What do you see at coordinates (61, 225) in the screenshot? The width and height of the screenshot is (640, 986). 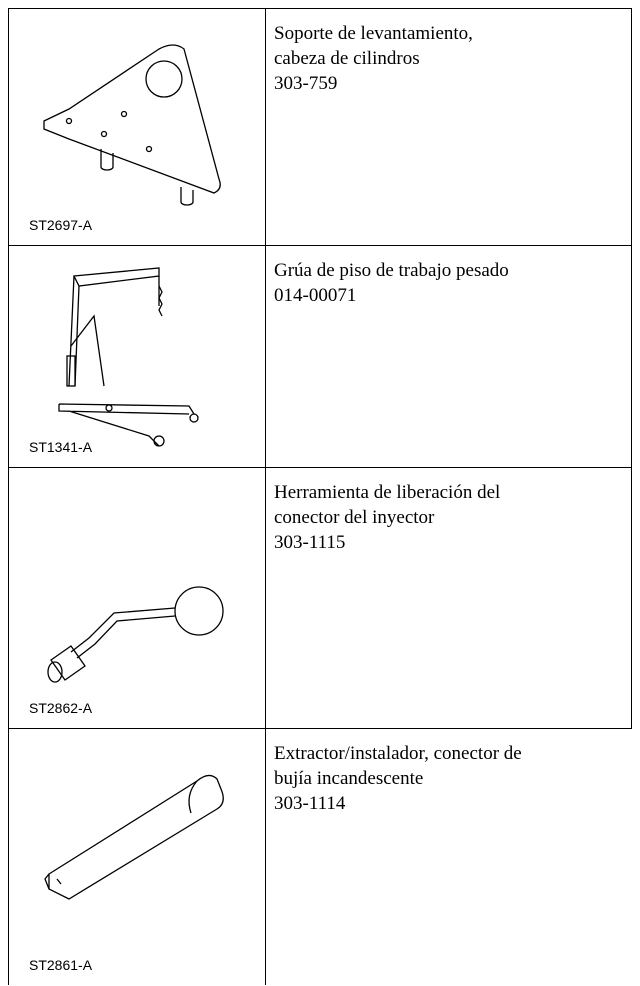 I see `image-label: ST2697-A` at bounding box center [61, 225].